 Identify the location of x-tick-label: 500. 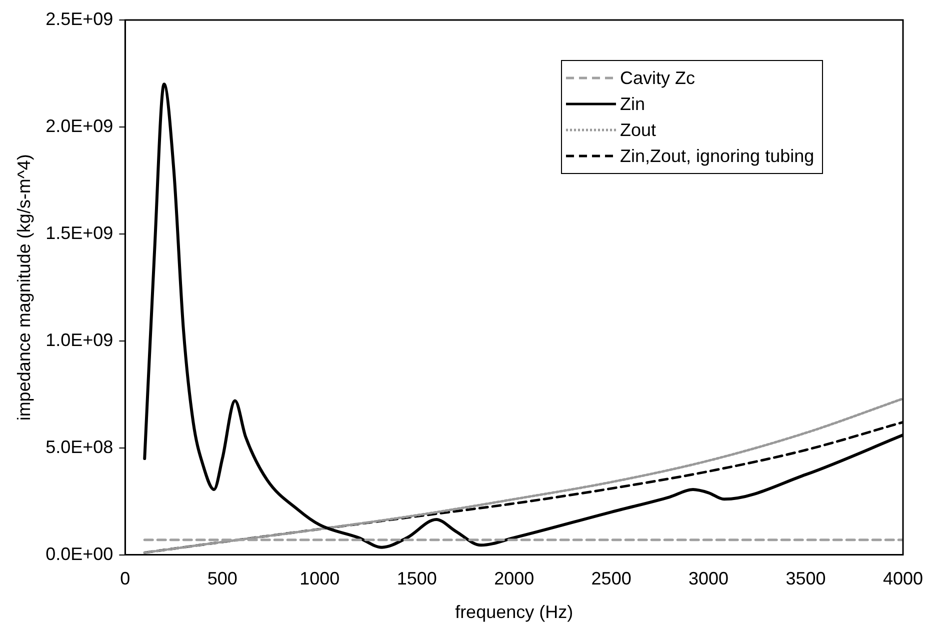
(222, 578).